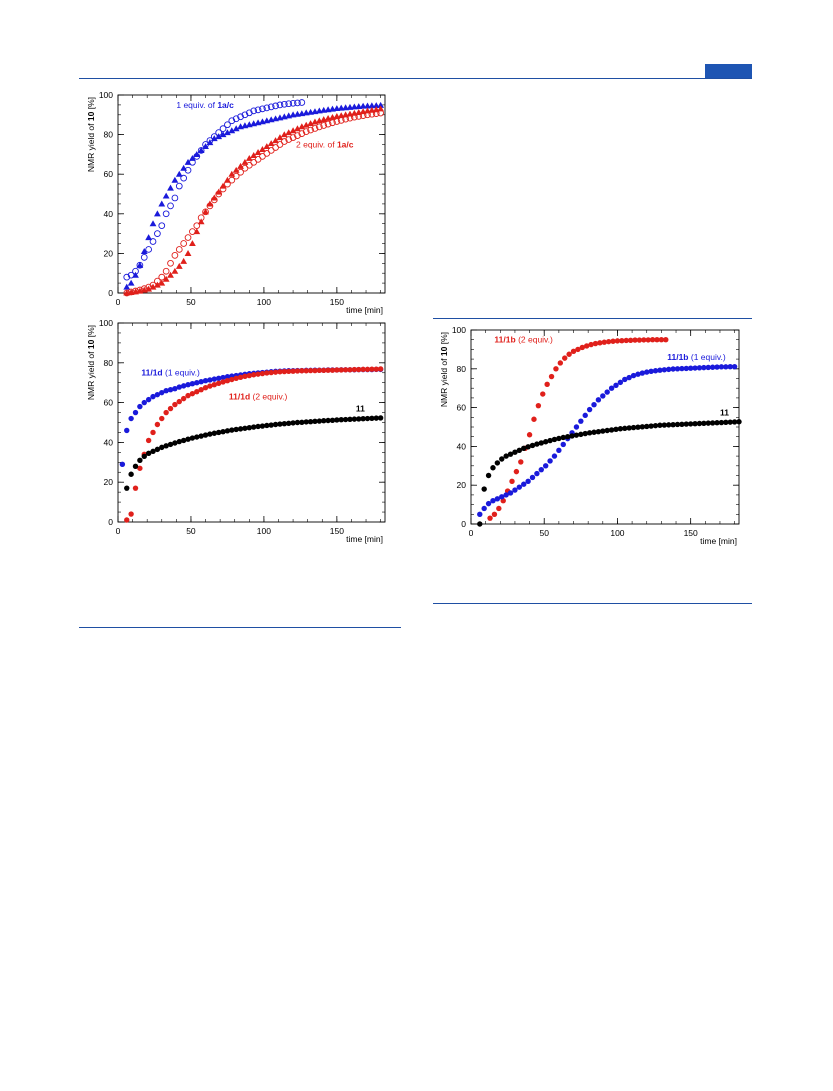  What do you see at coordinates (91, 116) in the screenshot?
I see `label-part: 10` at bounding box center [91, 116].